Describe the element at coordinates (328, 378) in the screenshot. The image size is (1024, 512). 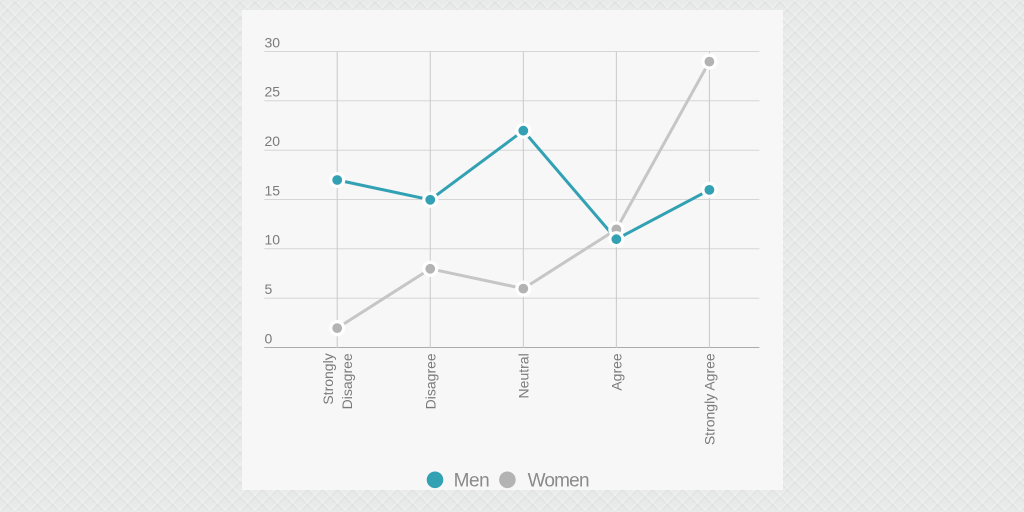
I see `svg-text: Strongly` at that location.